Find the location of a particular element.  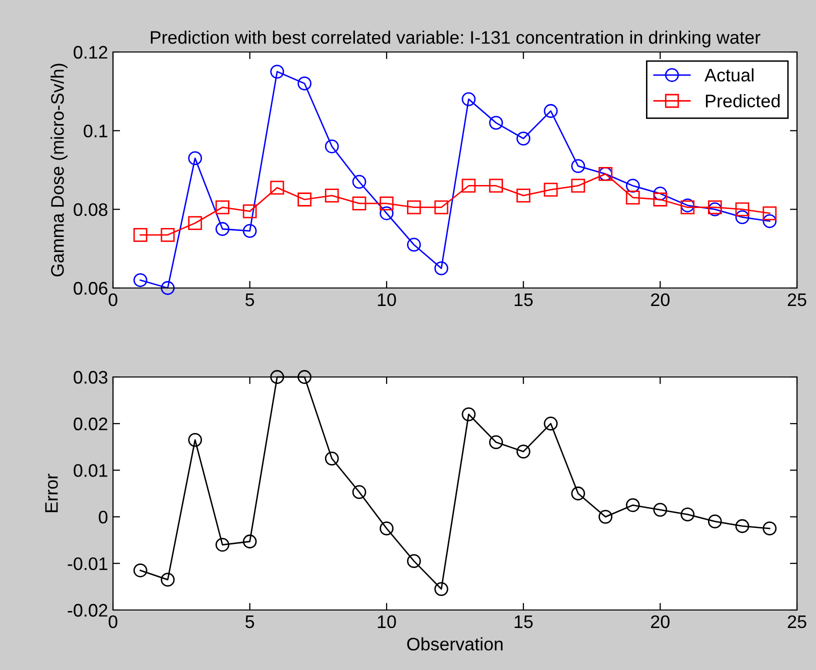

chart-title: Prediction with best correlated variable: I-131 concentration in drinking water is located at coordinates (455, 39).